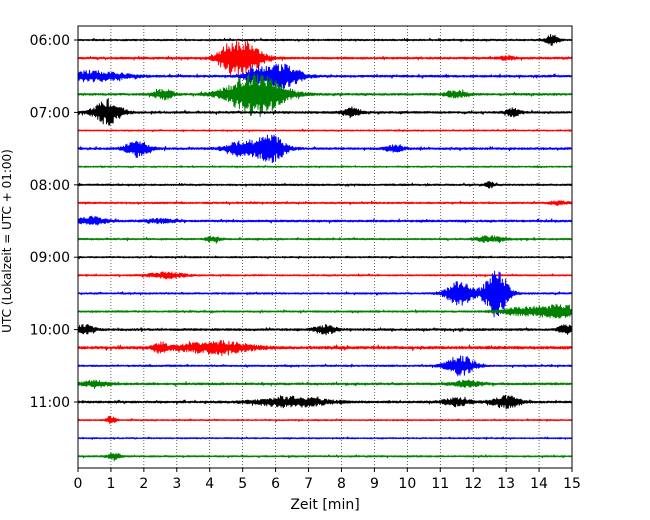 Image resolution: width=650 pixels, height=520 pixels. I want to click on x-tick-label: 9, so click(374, 484).